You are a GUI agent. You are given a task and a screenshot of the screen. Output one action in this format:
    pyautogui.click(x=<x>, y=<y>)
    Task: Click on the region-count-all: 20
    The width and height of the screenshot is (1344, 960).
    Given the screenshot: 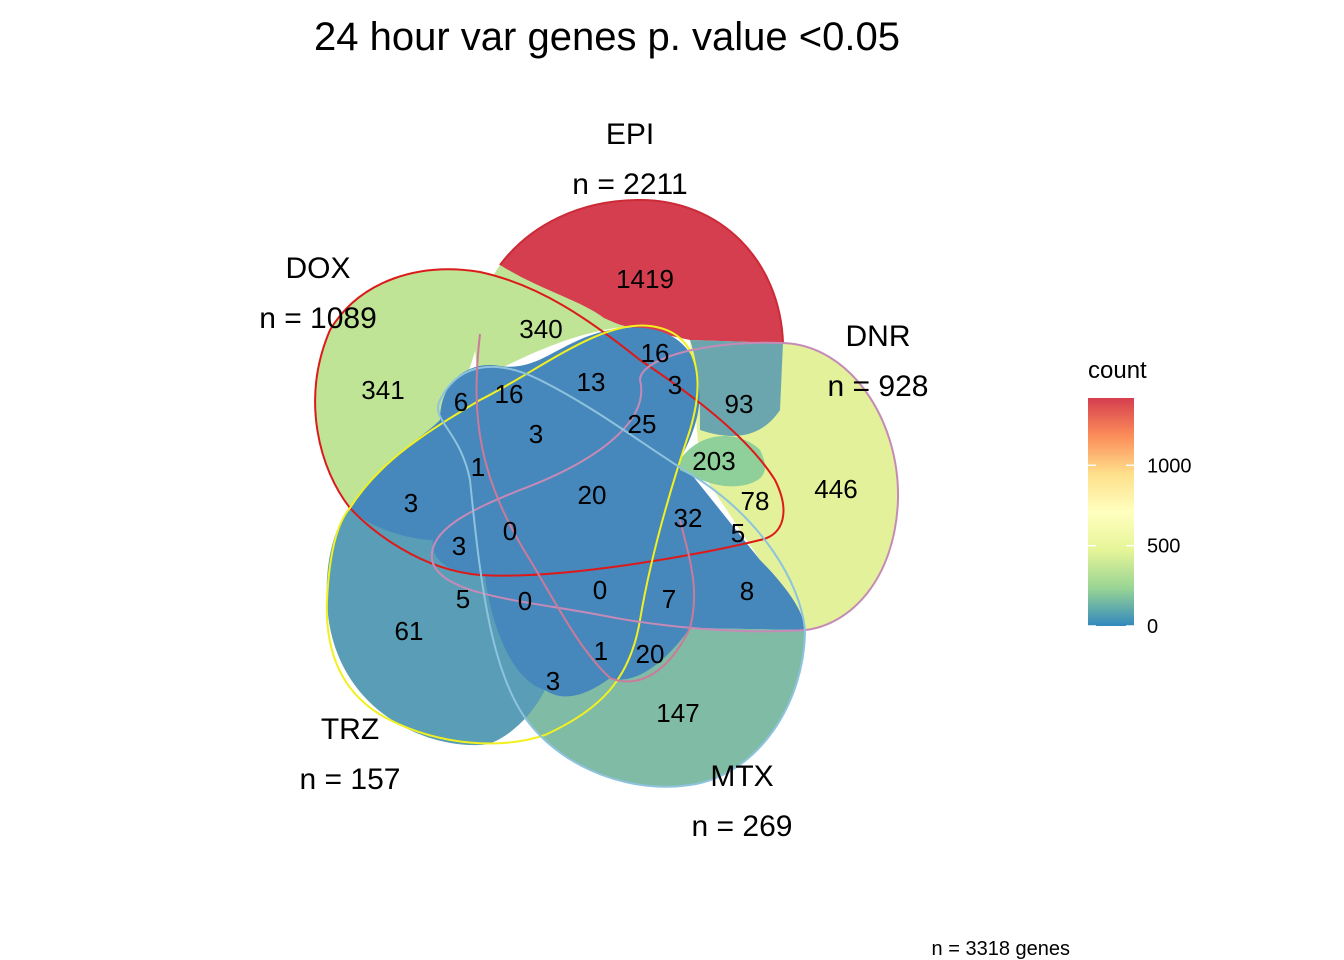 What is the action you would take?
    pyautogui.click(x=592, y=495)
    